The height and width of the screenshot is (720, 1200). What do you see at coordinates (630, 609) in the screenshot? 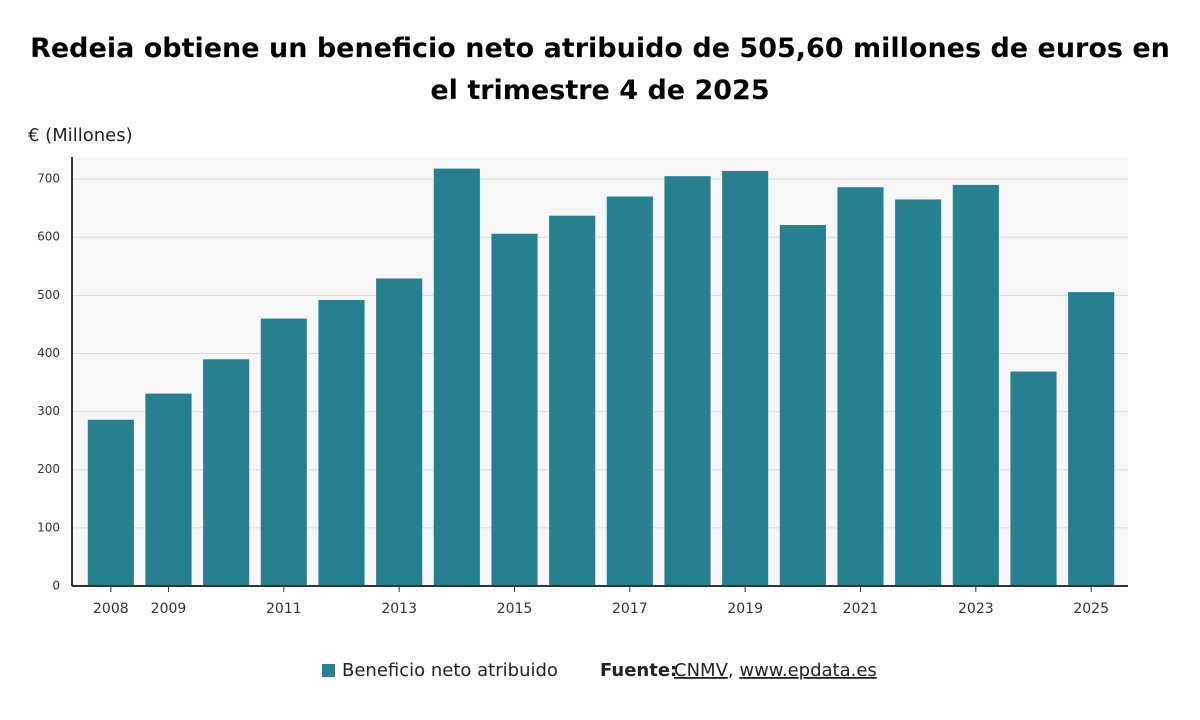
I see `x-tick-label: 2017` at bounding box center [630, 609].